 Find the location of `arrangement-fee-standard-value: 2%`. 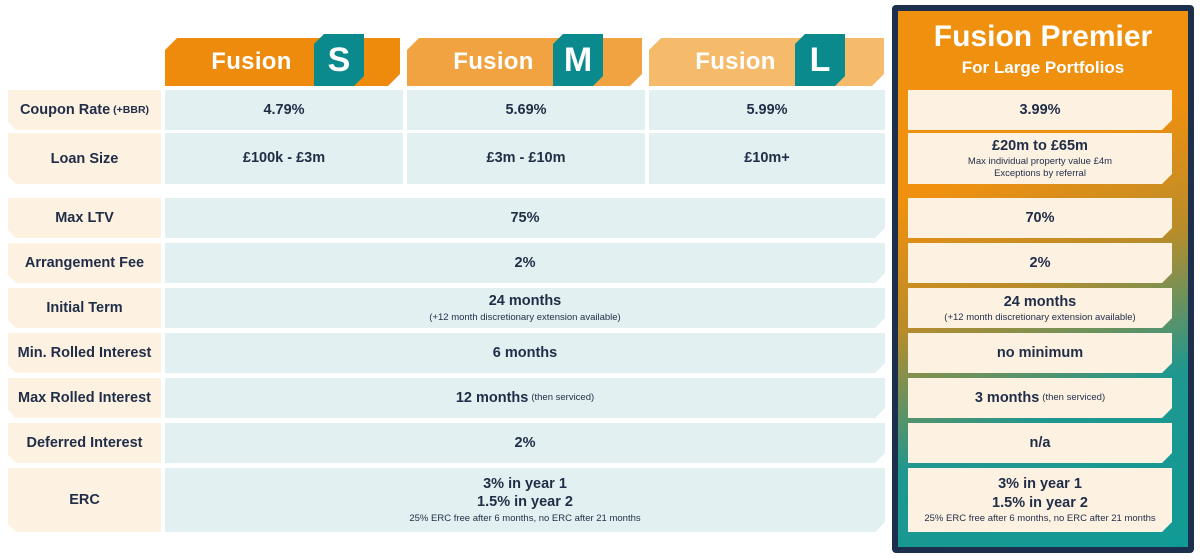

arrangement-fee-standard-value: 2% is located at coordinates (525, 262).